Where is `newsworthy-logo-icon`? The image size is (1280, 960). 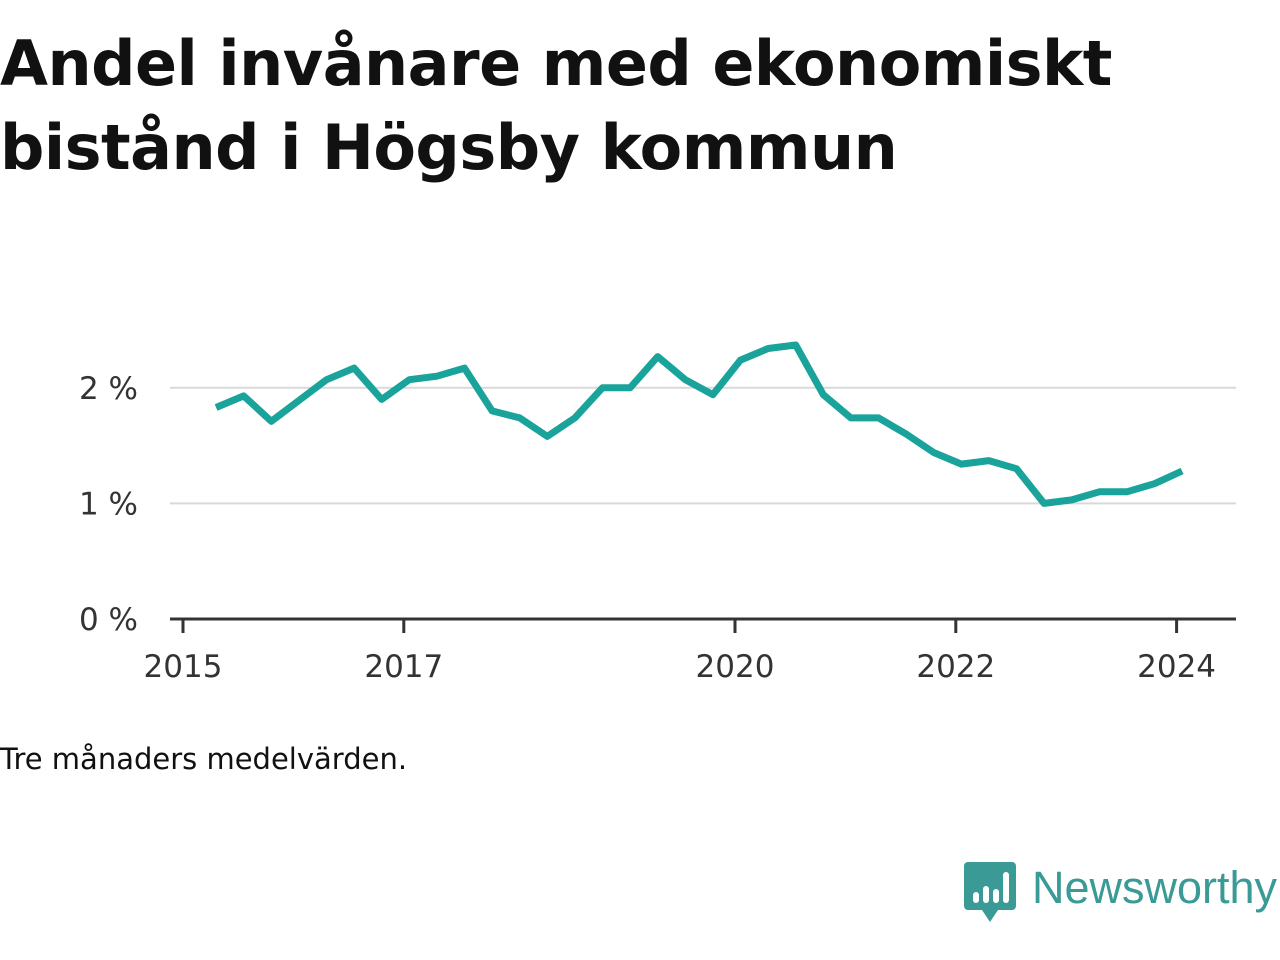 newsworthy-logo-icon is located at coordinates (990, 892).